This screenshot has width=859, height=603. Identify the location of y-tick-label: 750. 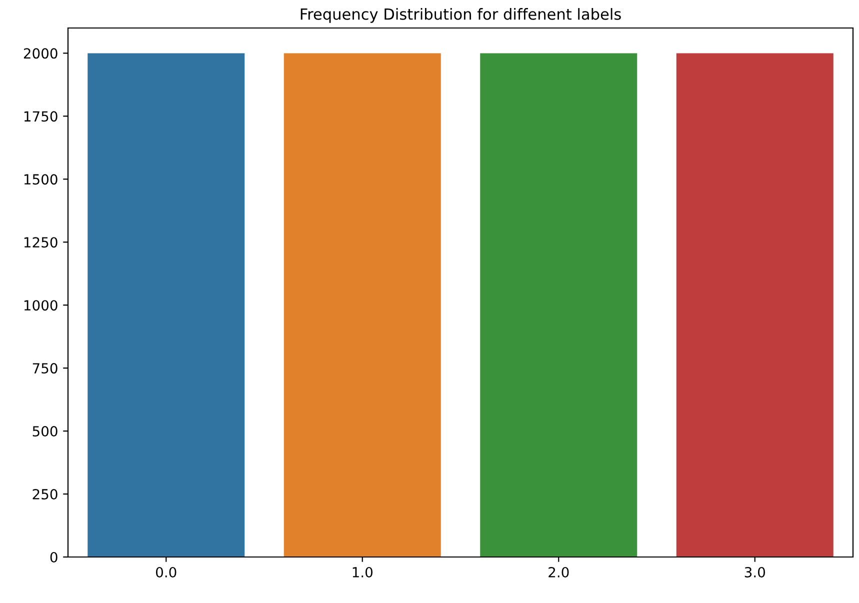
(45, 368).